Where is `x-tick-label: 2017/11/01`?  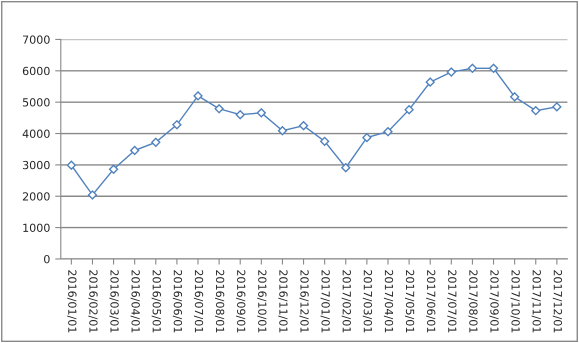
x-tick-label: 2017/11/01 is located at coordinates (536, 301).